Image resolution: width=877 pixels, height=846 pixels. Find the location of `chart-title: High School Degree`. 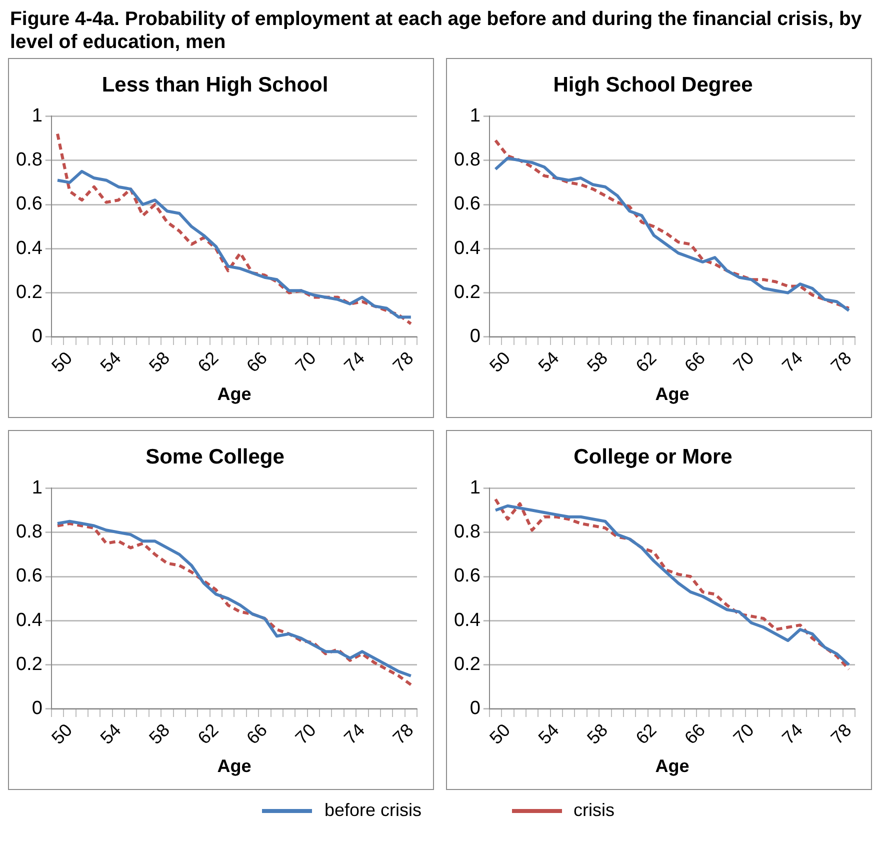

chart-title: High School Degree is located at coordinates (653, 84).